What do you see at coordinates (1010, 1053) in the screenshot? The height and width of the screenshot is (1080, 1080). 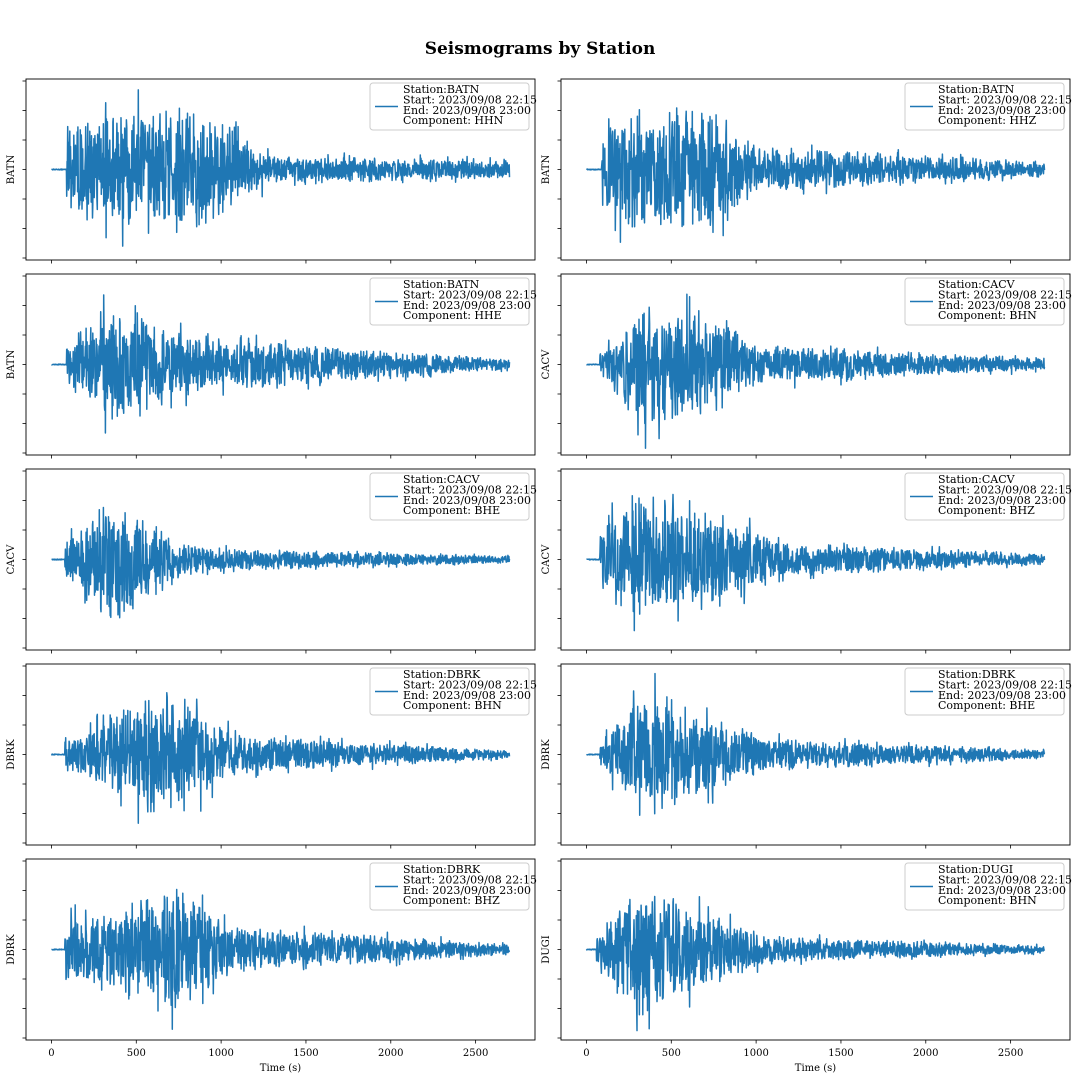 I see `x-tick-label: 2500` at bounding box center [1010, 1053].